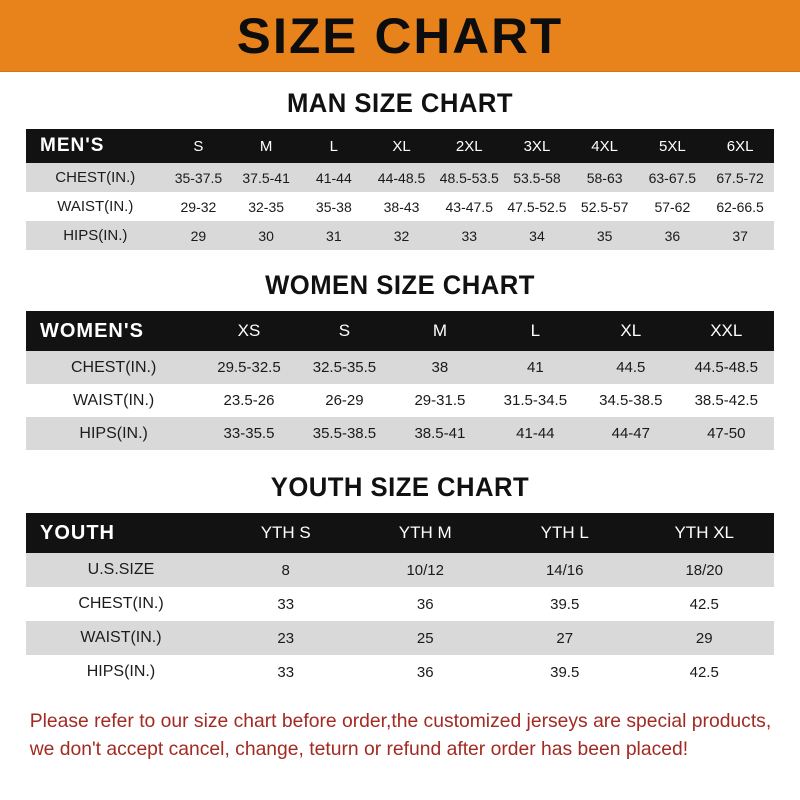 The image size is (800, 800). I want to click on women-cell-r2-c3: 29-31.5, so click(440, 400).